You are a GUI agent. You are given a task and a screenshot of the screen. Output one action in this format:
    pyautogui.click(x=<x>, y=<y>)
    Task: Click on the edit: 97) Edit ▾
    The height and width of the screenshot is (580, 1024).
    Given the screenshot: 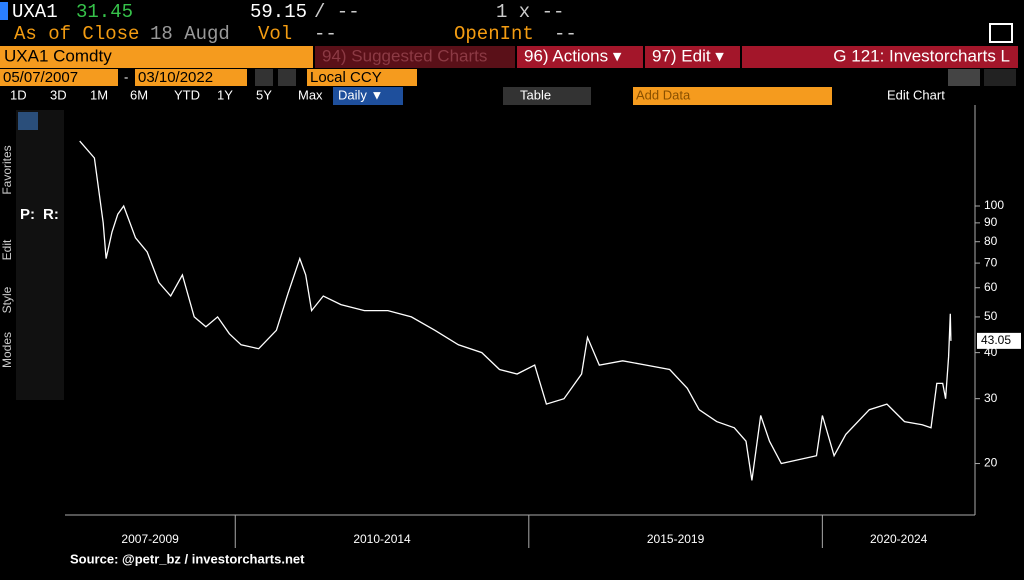 What is the action you would take?
    pyautogui.click(x=688, y=55)
    